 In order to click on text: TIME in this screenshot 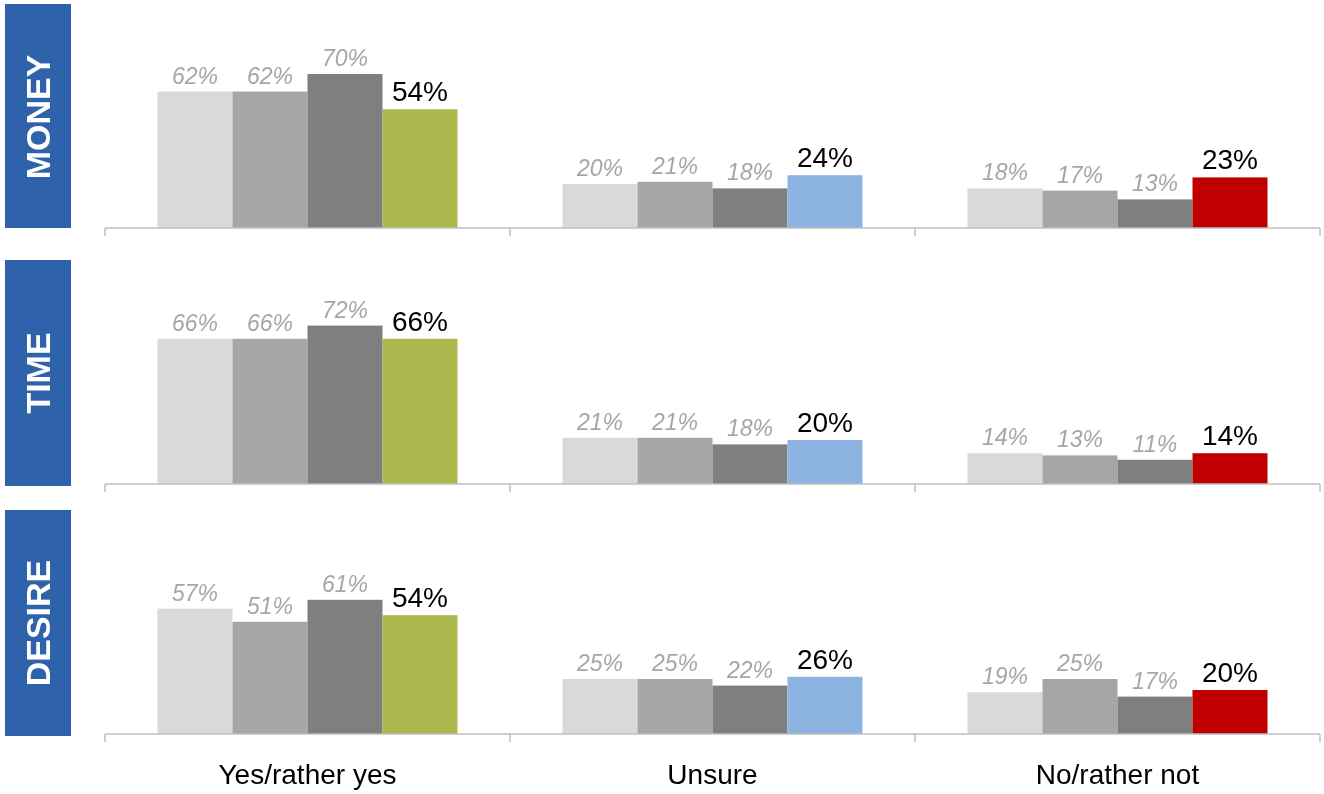, I will do `click(38, 373)`.